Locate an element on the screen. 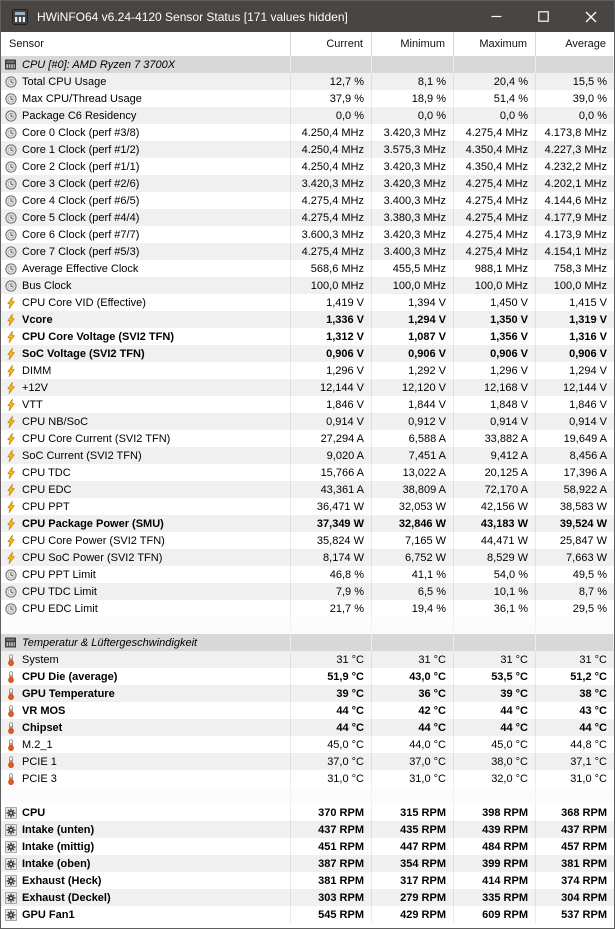 This screenshot has height=929, width=615. section-header-row: CPU [#0]: AMD Ryzen 7 3700X is located at coordinates (307, 64).